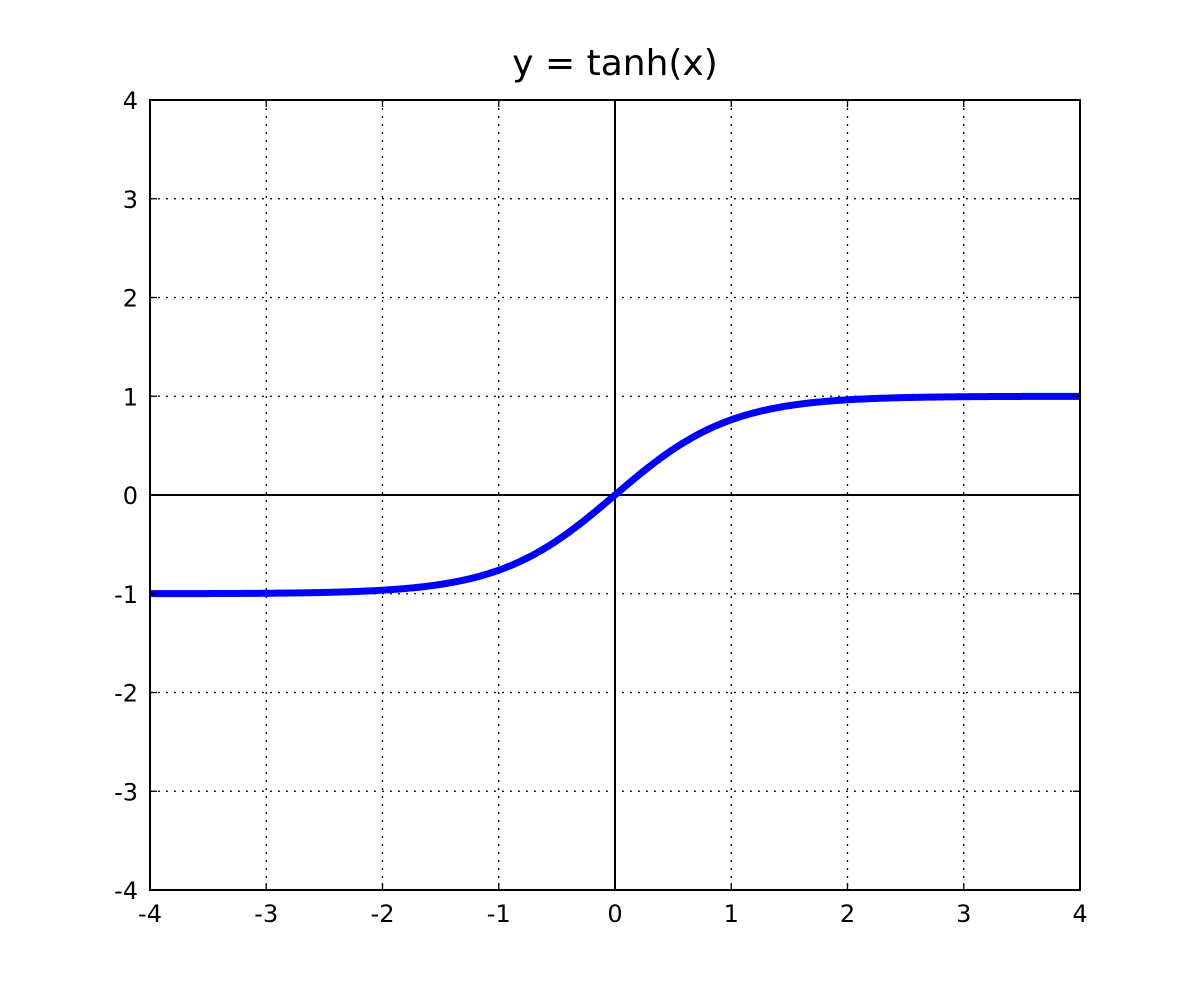  What do you see at coordinates (130, 397) in the screenshot?
I see `y-tick-label: 1` at bounding box center [130, 397].